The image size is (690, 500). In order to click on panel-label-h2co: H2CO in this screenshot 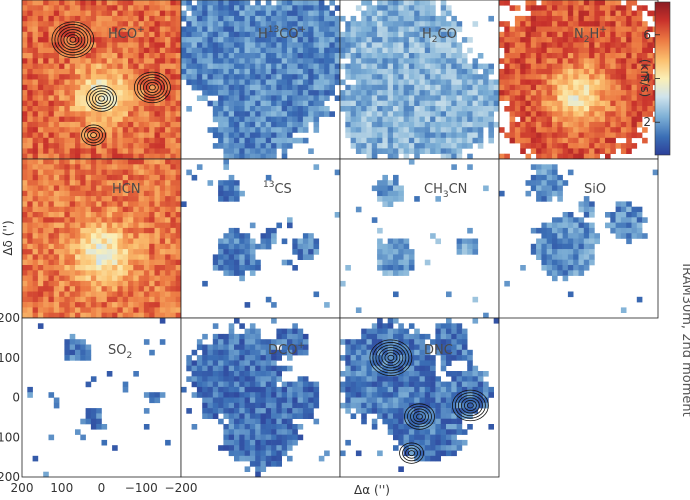, I will do `click(439, 36)`.